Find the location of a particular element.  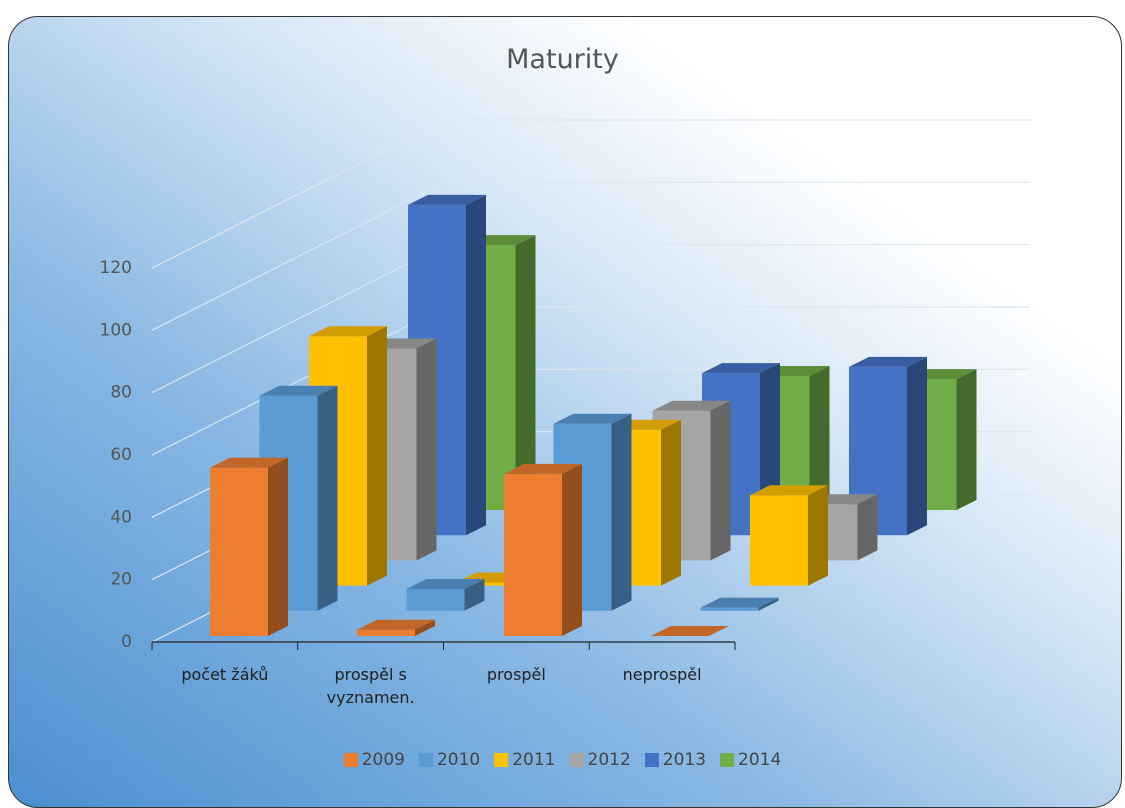

legend-item: 2013 is located at coordinates (675, 760).